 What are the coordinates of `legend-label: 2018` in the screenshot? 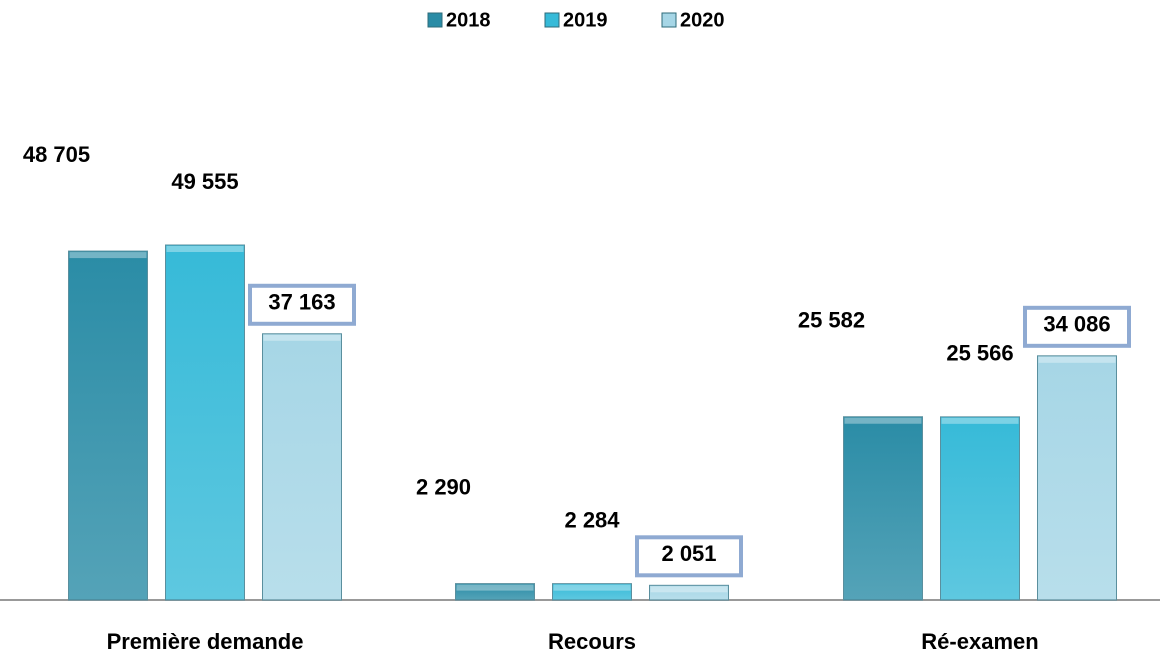 It's located at (468, 20).